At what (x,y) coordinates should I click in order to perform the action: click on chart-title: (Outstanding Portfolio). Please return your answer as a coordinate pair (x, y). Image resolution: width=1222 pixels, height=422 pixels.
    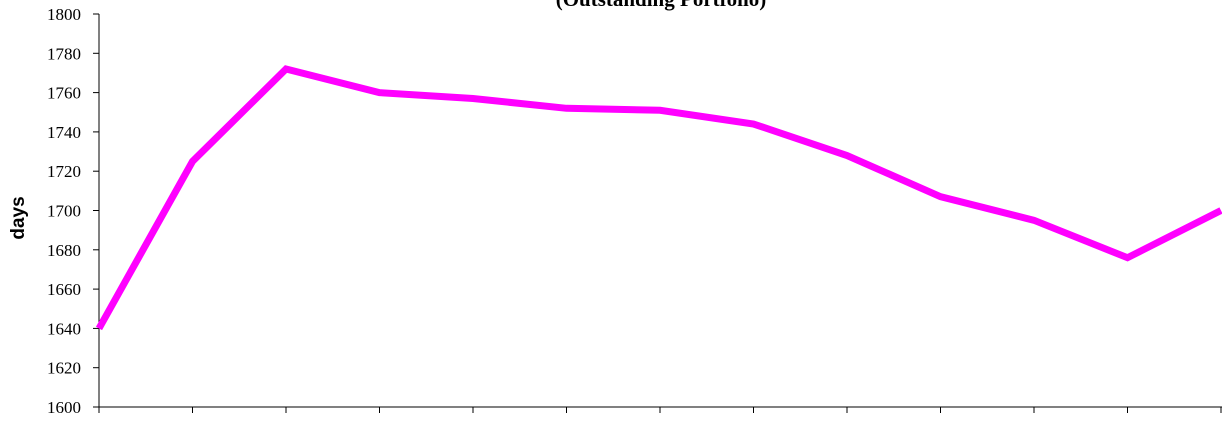
    Looking at the image, I should click on (661, 5).